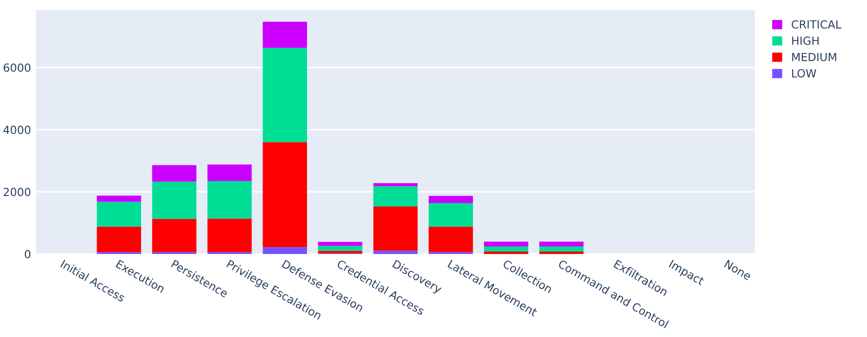  What do you see at coordinates (17, 192) in the screenshot?
I see `y-tick-label: 2000` at bounding box center [17, 192].